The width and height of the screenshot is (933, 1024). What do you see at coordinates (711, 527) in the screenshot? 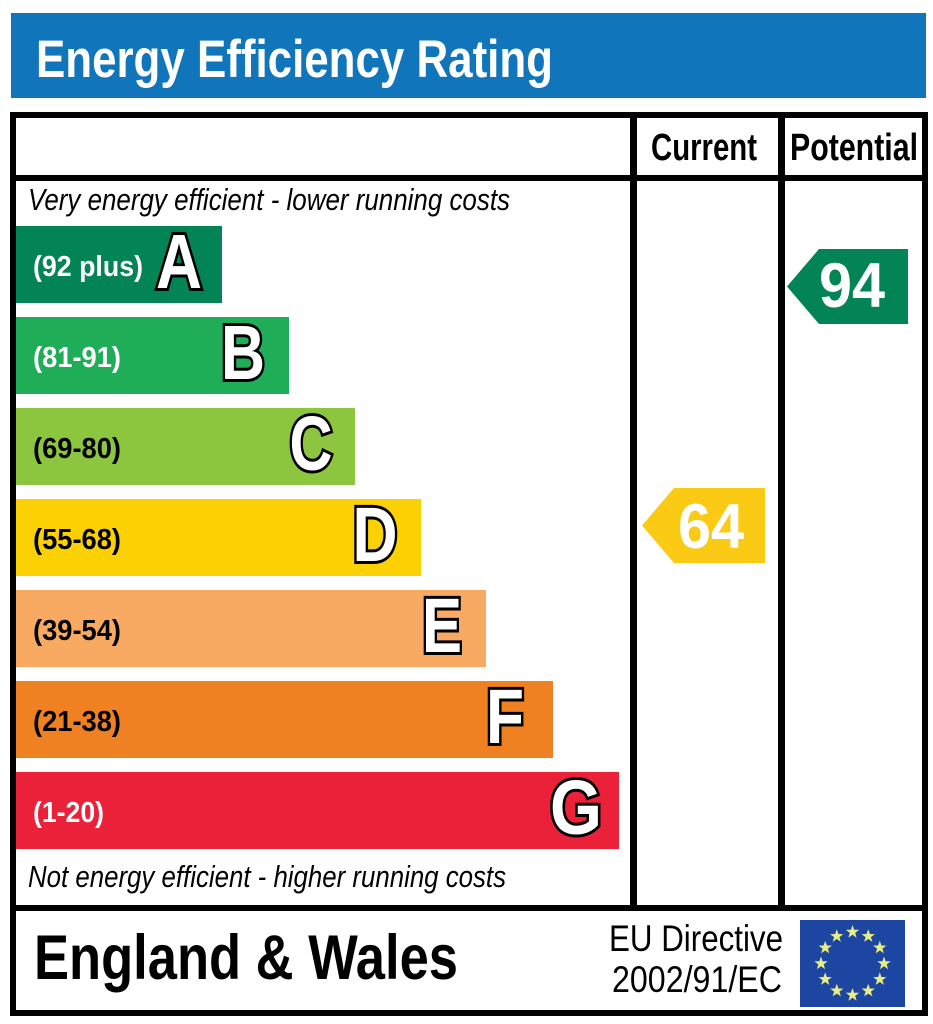
I see `svg-text: 64` at bounding box center [711, 527].